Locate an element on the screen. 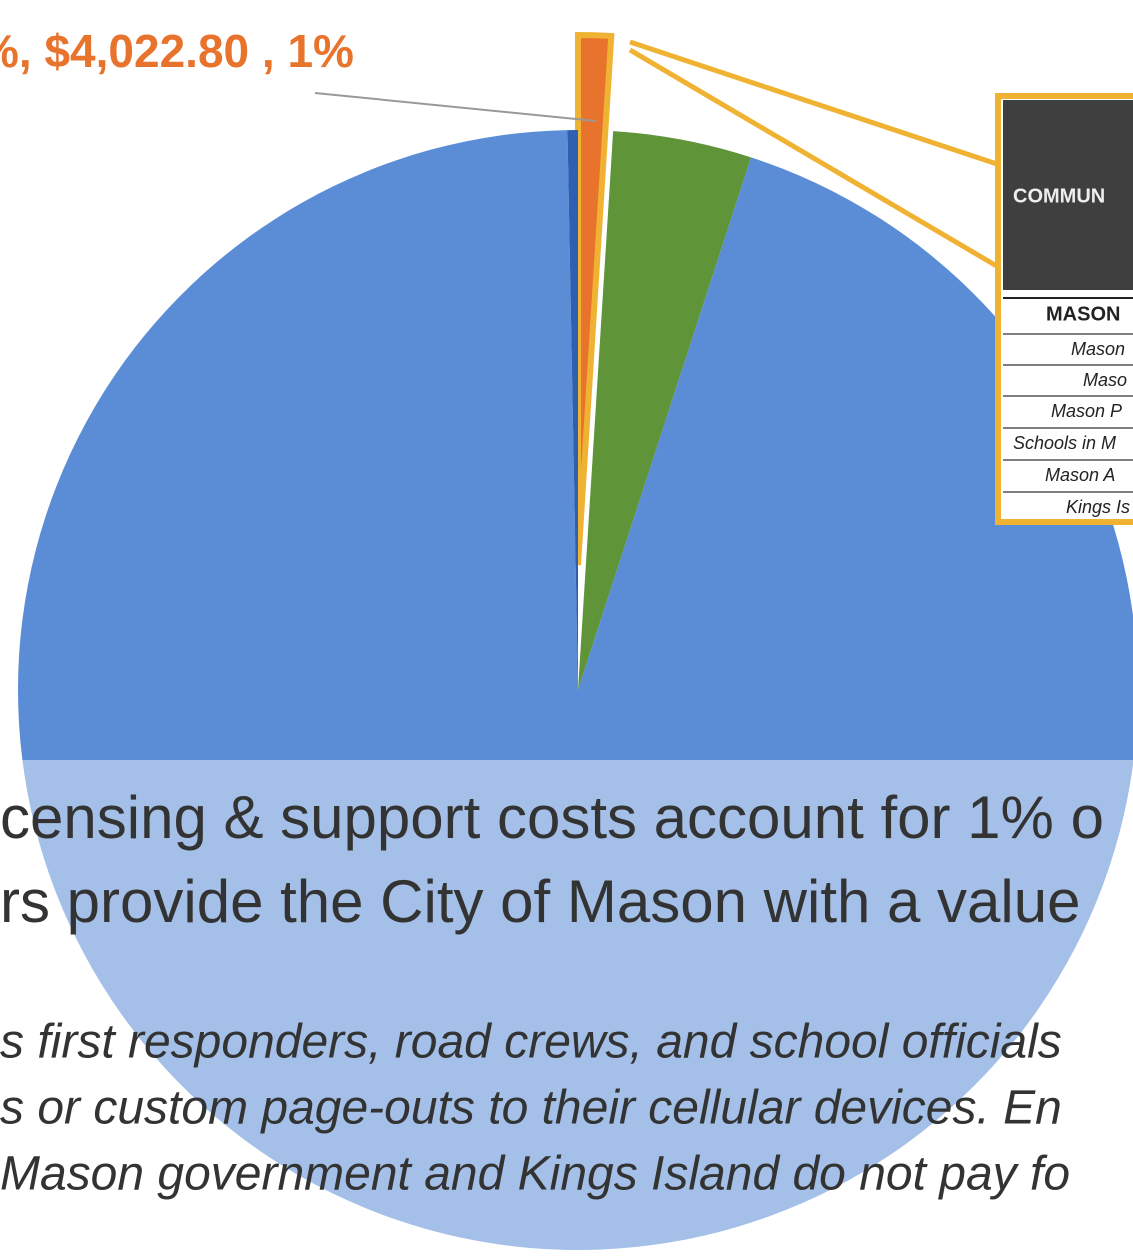 The image size is (1133, 1256). row-text: MASON is located at coordinates (1083, 314).